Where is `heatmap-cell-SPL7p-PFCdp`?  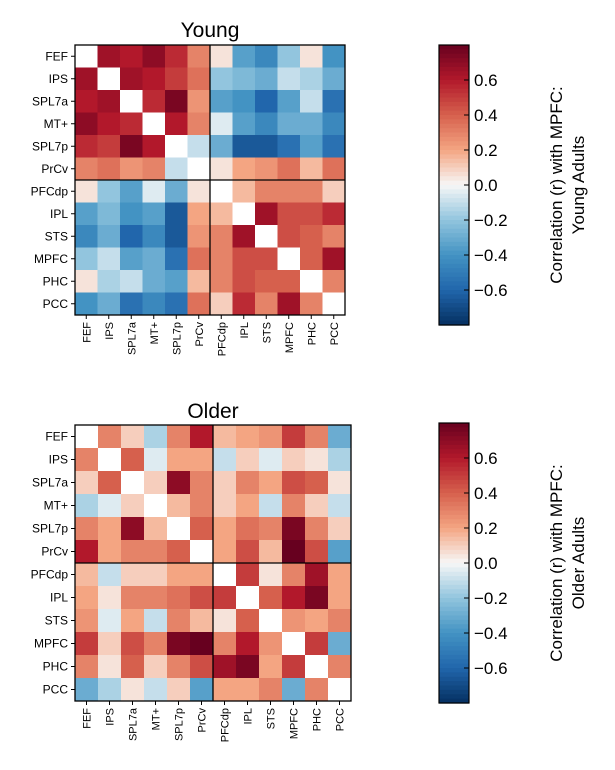
heatmap-cell-SPL7p-PFCdp is located at coordinates (221, 146).